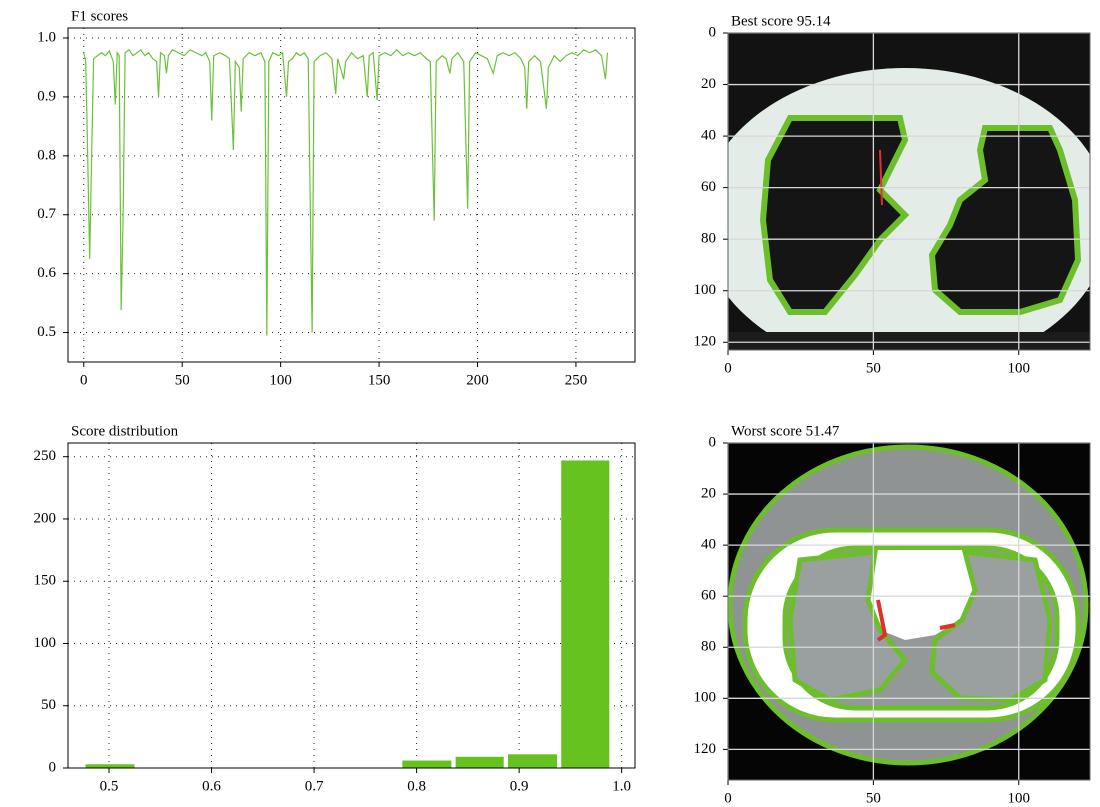 The width and height of the screenshot is (1100, 807). Describe the element at coordinates (909, 341) in the screenshot. I see `table` at that location.